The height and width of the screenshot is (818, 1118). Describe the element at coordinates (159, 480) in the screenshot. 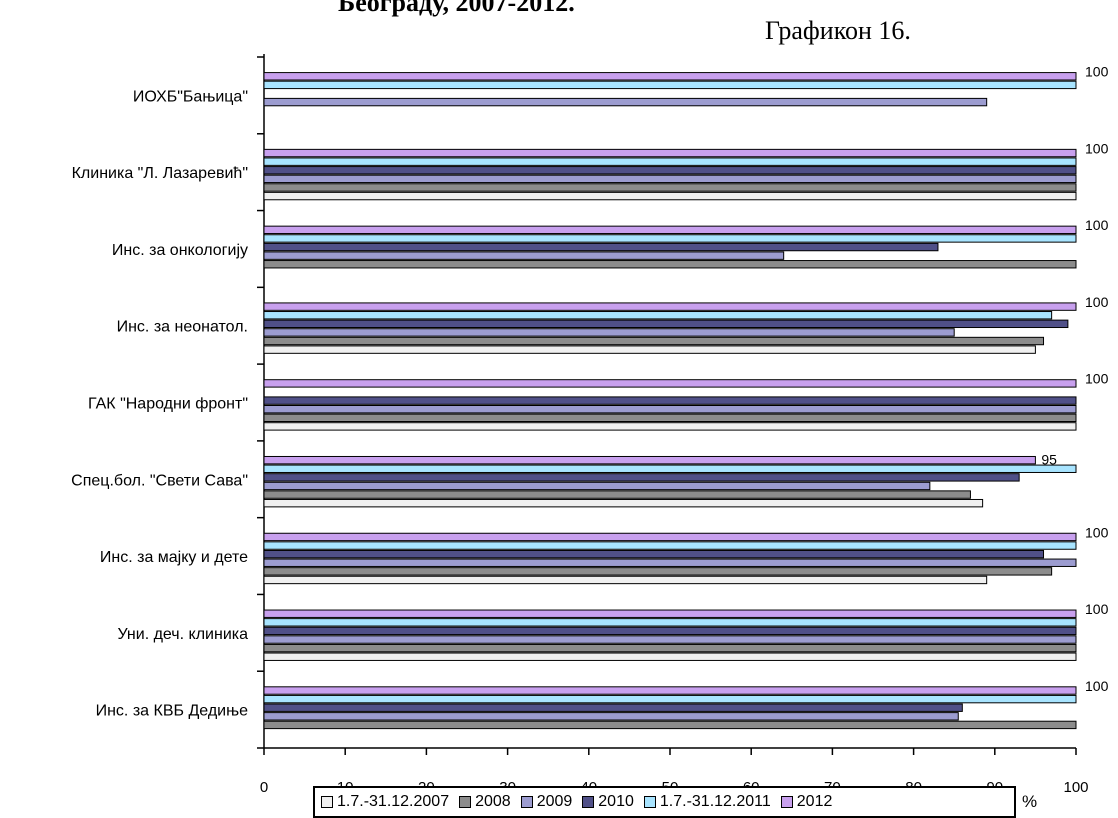

I see `category-label: Спец.бол. "Свети Сава"` at that location.